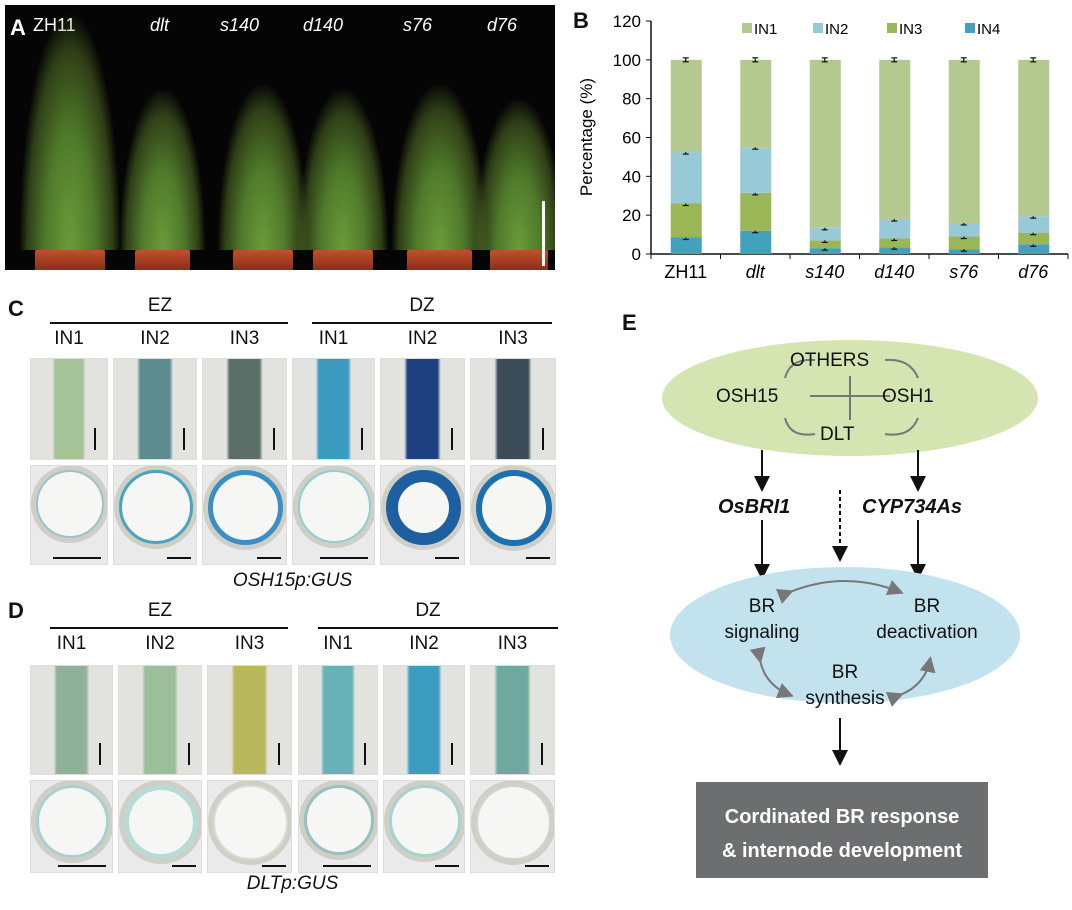 The height and width of the screenshot is (910, 1072). Describe the element at coordinates (845, 685) in the screenshot. I see `br-synthesis: BR synthesis` at that location.